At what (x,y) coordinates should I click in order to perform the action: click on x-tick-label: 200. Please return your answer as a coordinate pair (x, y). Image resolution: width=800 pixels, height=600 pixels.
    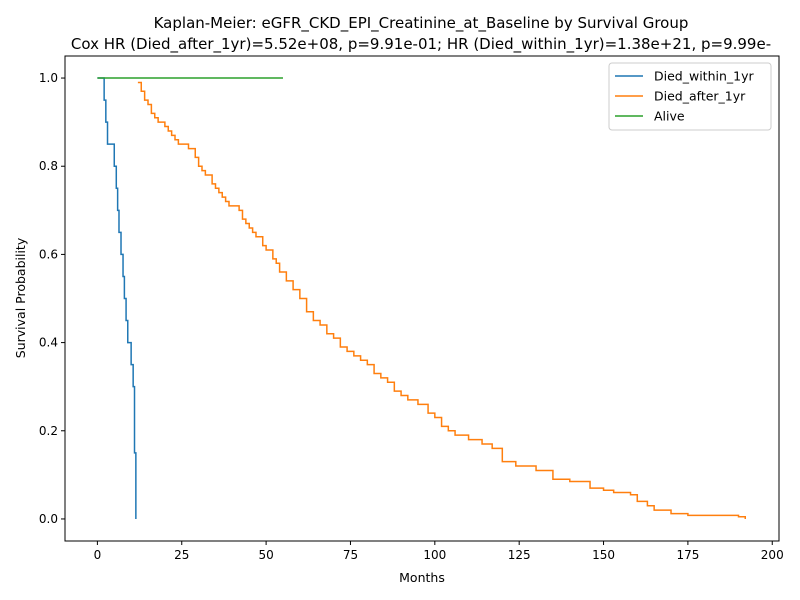
    Looking at the image, I should click on (772, 555).